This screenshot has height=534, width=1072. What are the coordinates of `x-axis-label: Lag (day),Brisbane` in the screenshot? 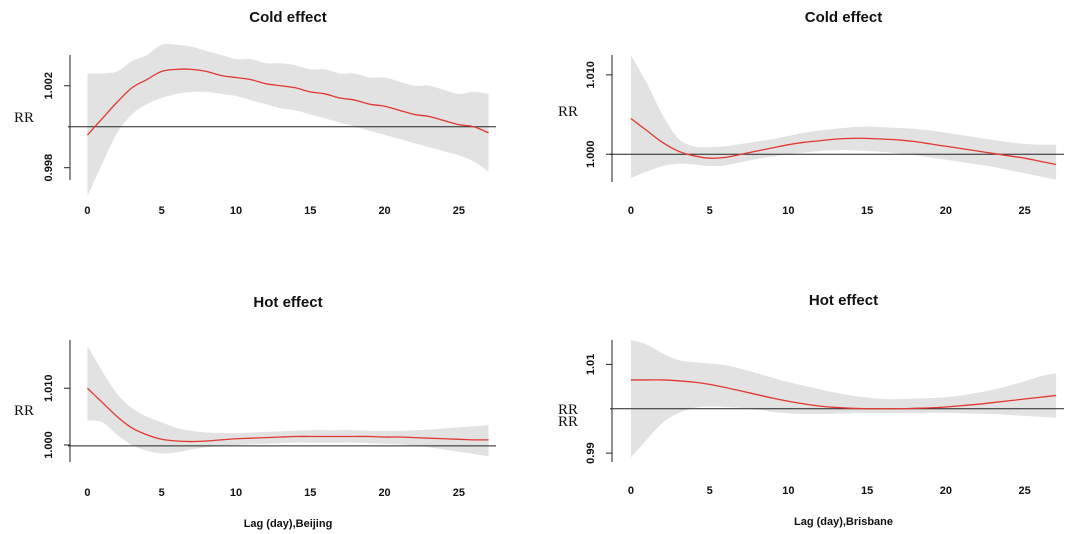 It's located at (843, 522).